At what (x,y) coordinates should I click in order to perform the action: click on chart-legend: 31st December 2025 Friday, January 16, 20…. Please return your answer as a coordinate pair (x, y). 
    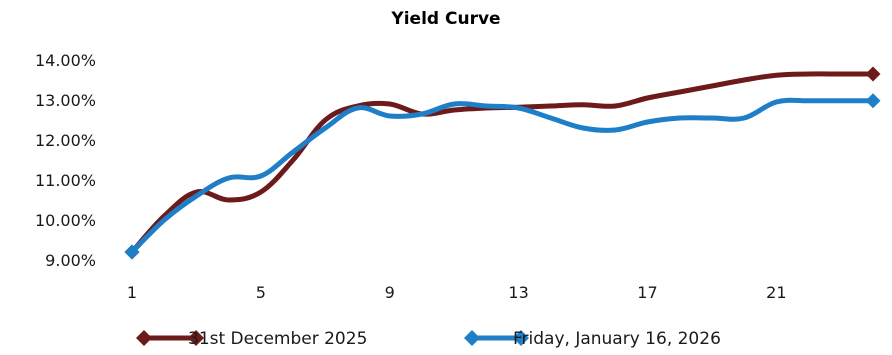
    Looking at the image, I should click on (428, 339).